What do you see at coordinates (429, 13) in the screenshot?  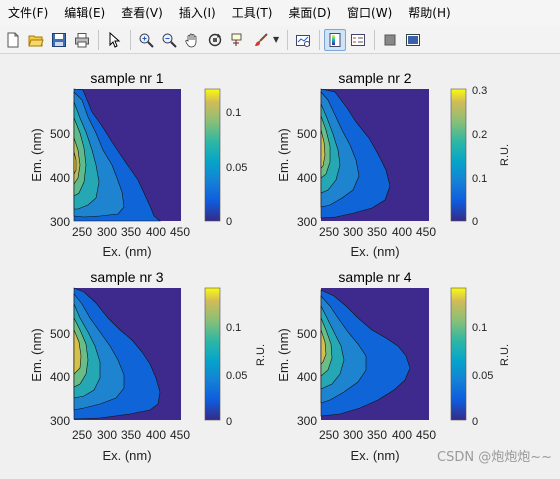 I see `menu-help: 帮助(H)` at bounding box center [429, 13].